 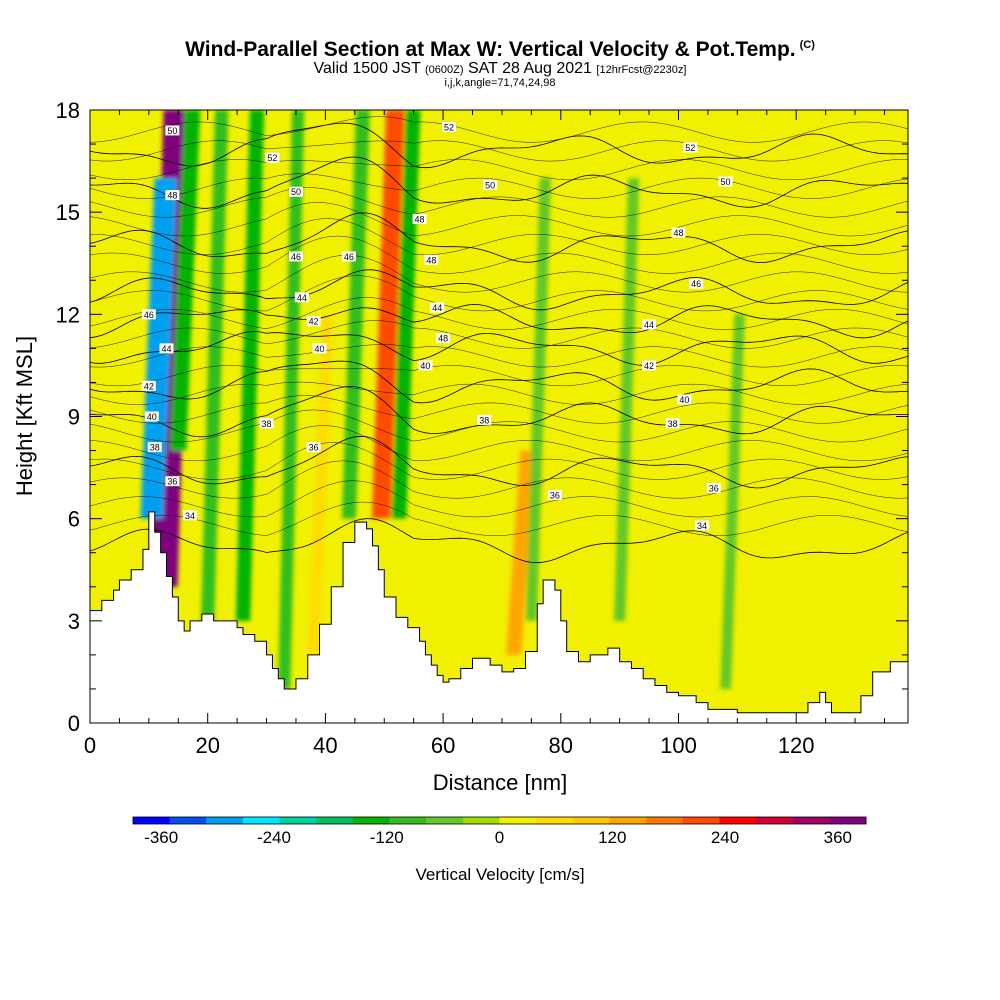 What do you see at coordinates (90, 745) in the screenshot?
I see `x-tick-label: 0` at bounding box center [90, 745].